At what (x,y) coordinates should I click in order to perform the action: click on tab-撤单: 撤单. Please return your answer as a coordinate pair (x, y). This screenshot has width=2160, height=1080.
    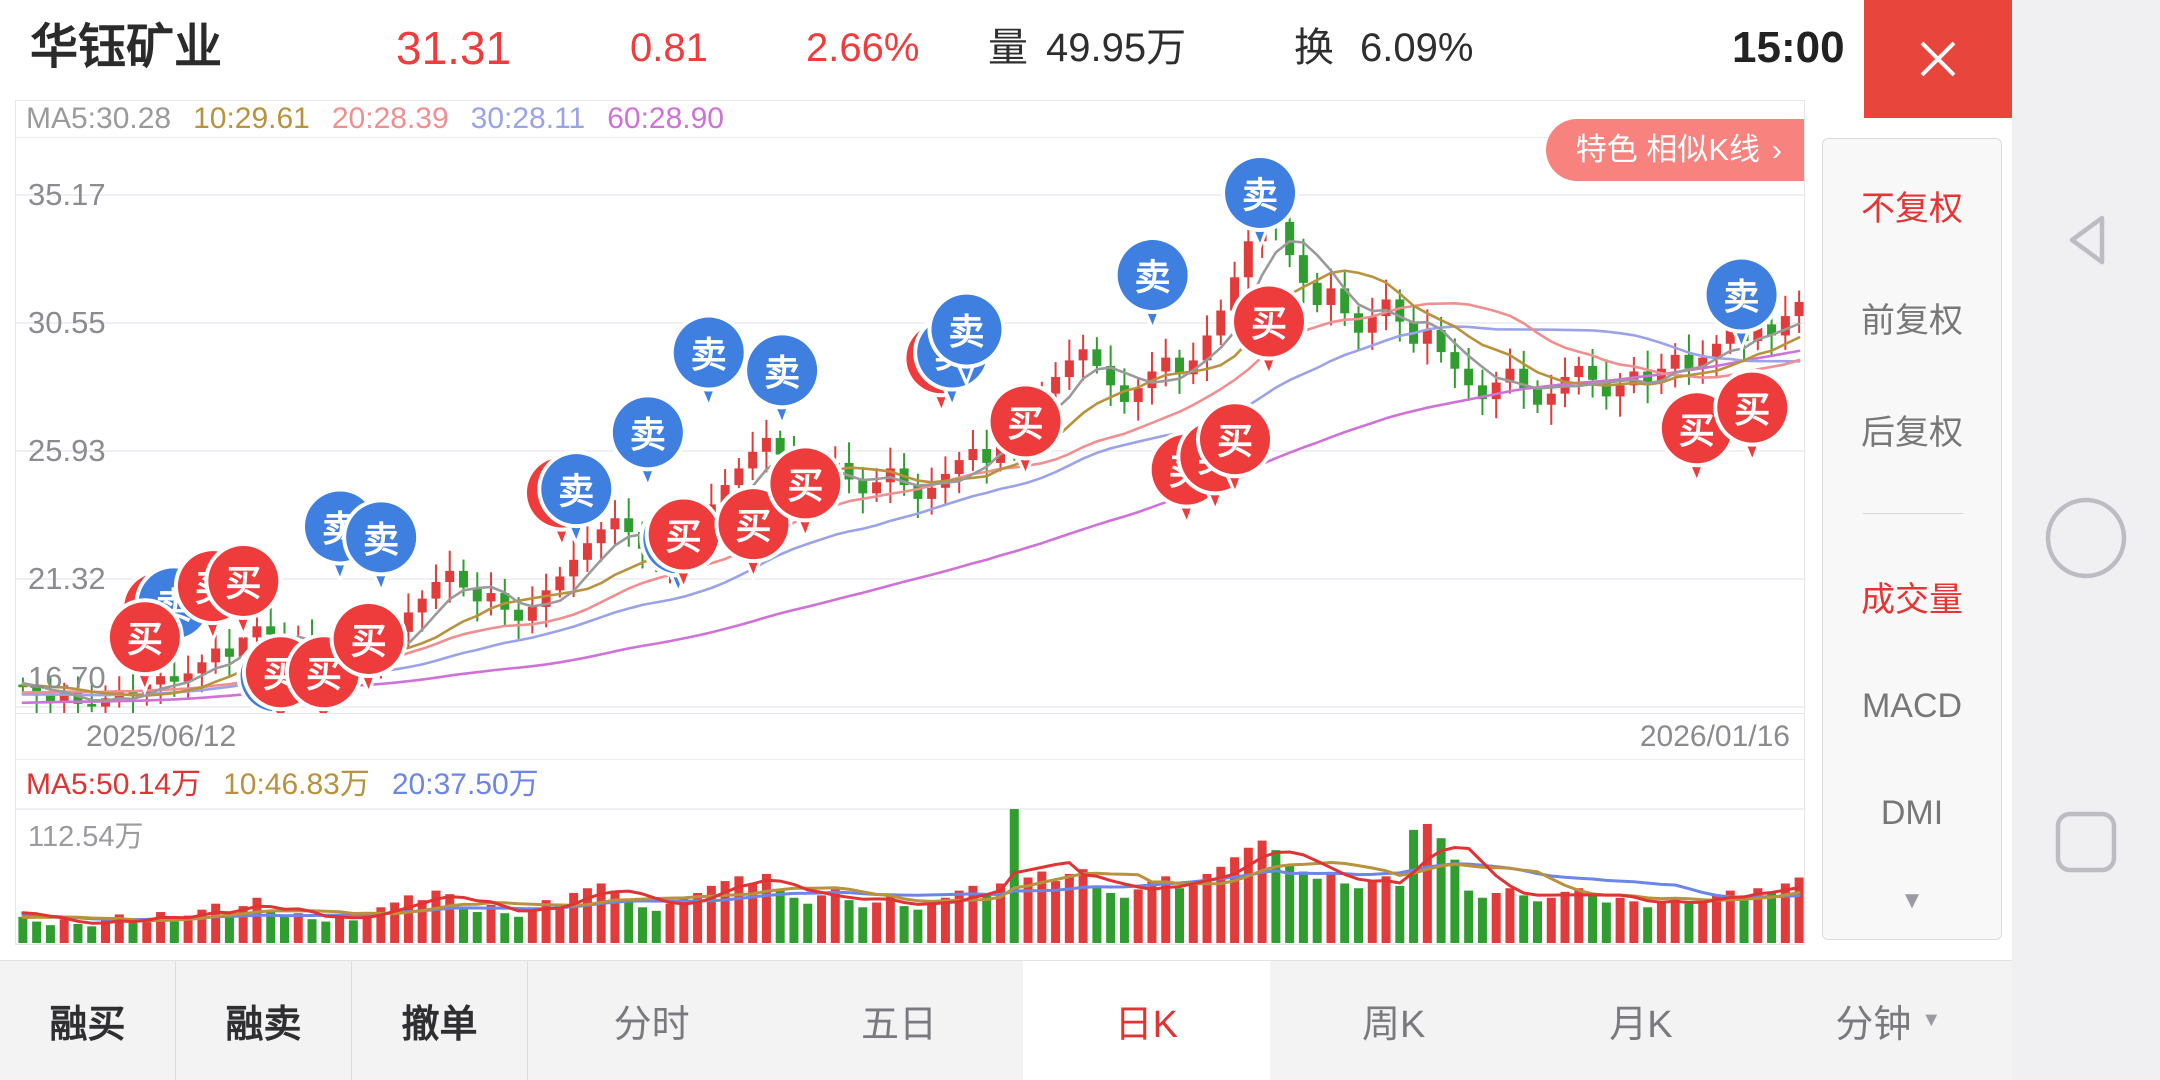
    Looking at the image, I should click on (440, 1020).